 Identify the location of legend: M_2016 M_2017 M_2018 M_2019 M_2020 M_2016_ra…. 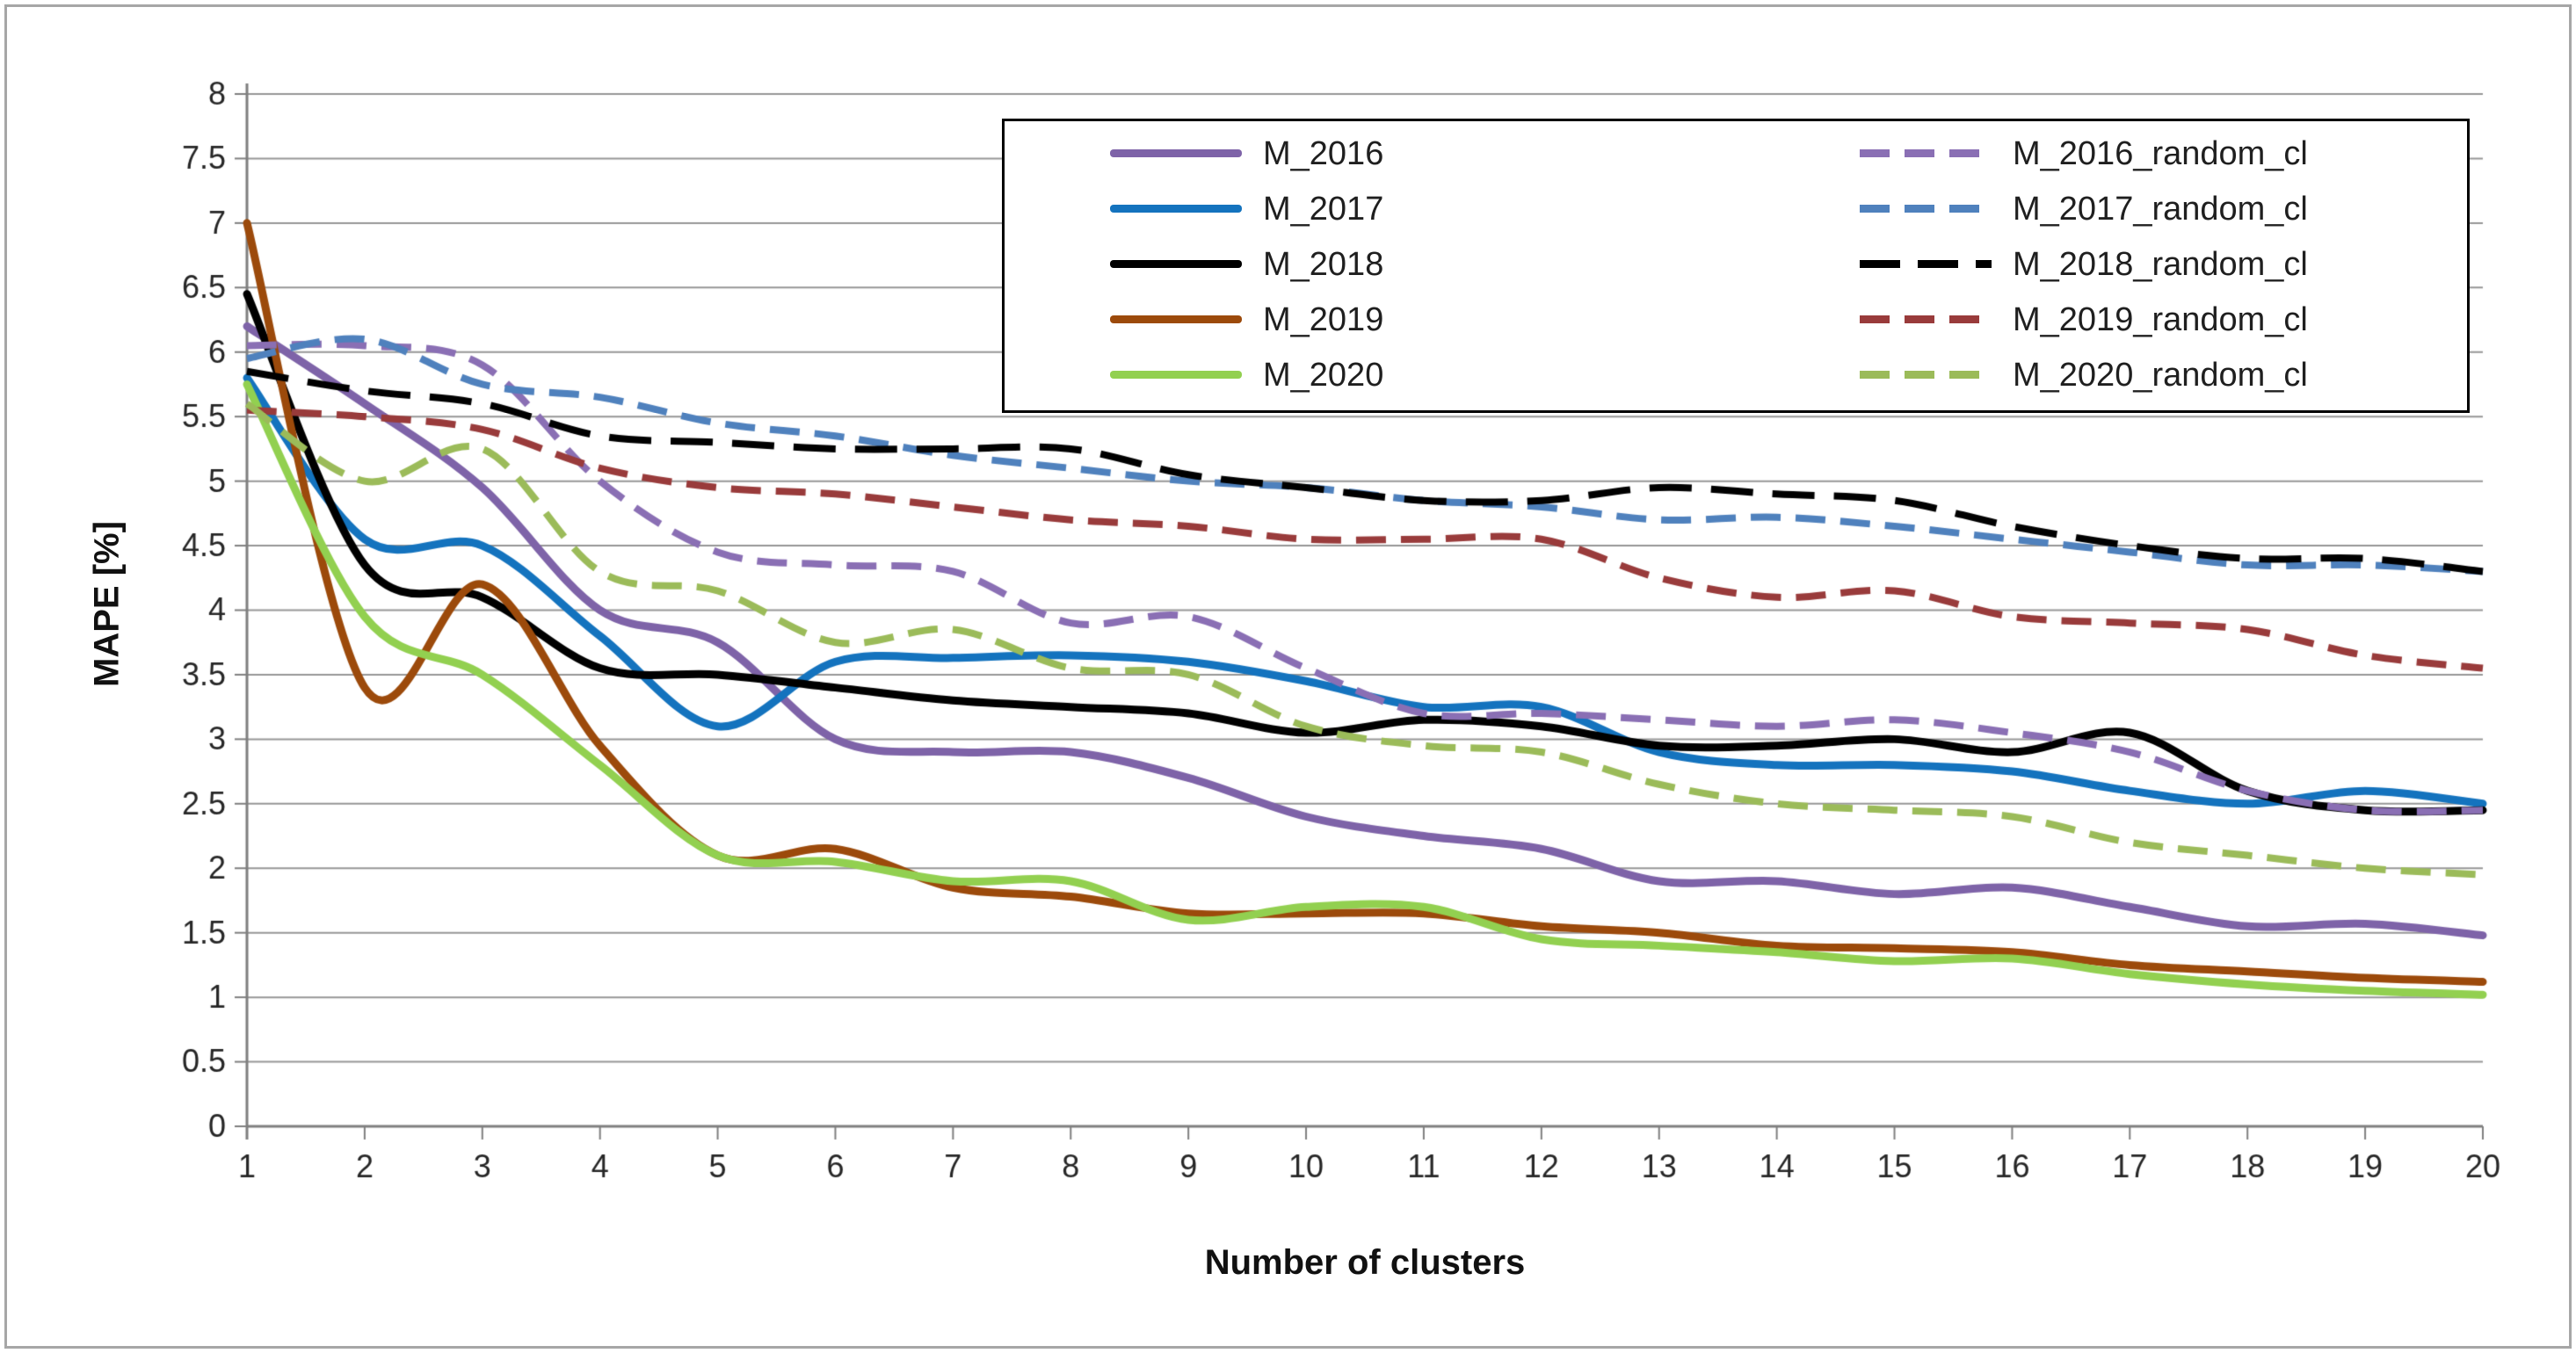
(1736, 266).